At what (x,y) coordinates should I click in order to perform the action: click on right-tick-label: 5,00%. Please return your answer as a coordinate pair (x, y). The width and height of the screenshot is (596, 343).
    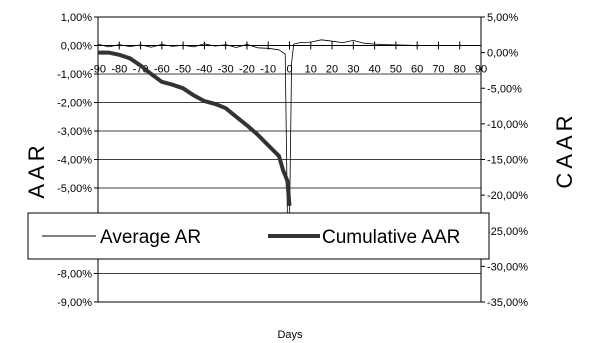
    Looking at the image, I should click on (502, 18).